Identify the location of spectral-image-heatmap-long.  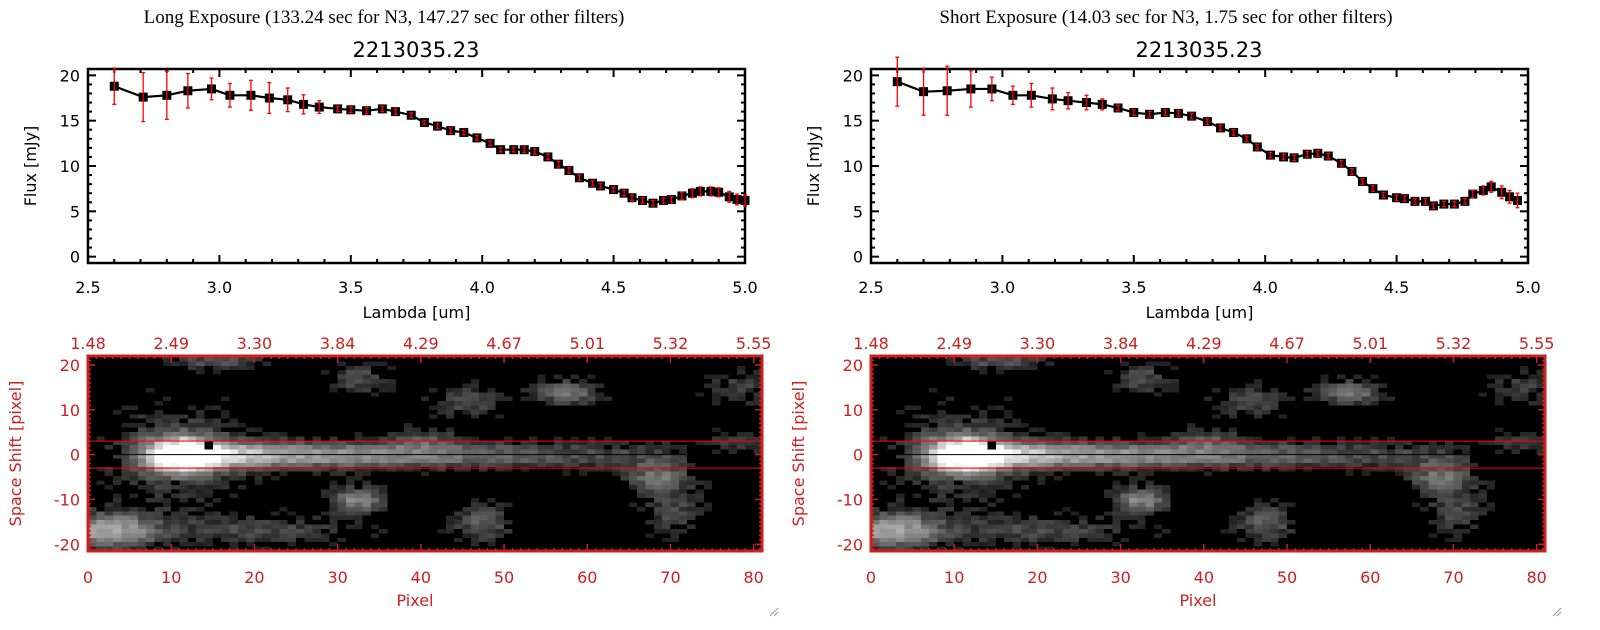
(425, 454).